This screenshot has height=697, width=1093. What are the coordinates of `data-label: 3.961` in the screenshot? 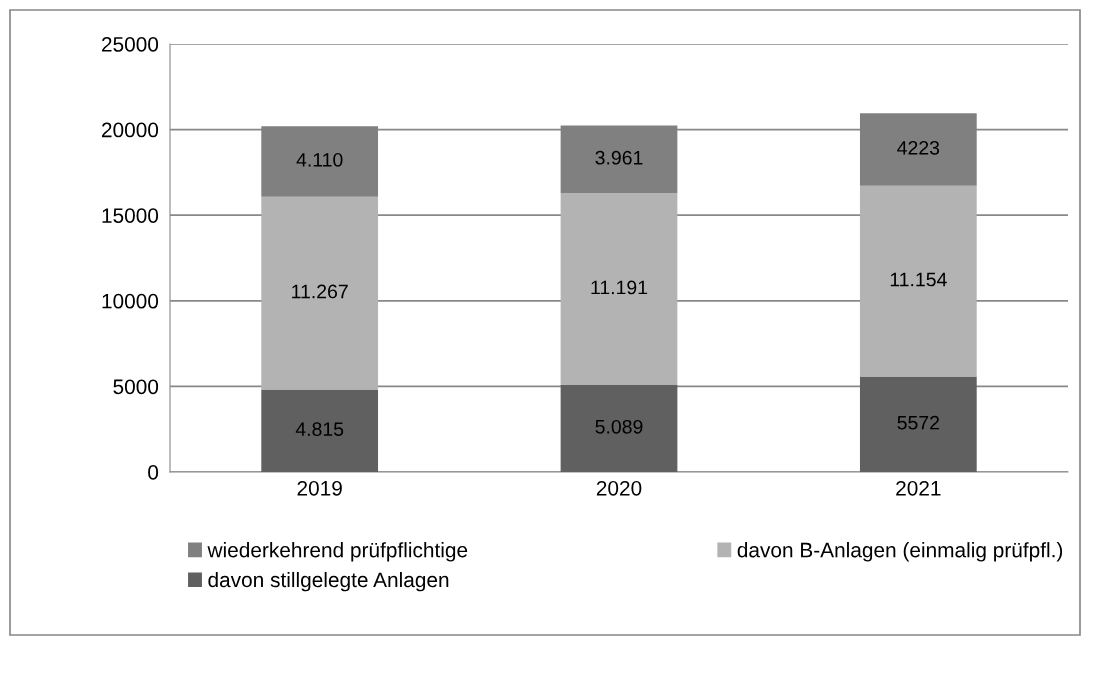 It's located at (619, 157).